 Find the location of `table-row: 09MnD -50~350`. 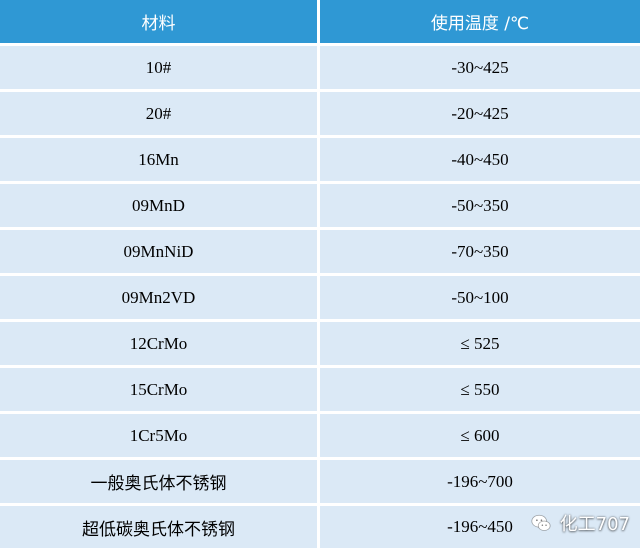

table-row: 09MnD -50~350 is located at coordinates (320, 205).